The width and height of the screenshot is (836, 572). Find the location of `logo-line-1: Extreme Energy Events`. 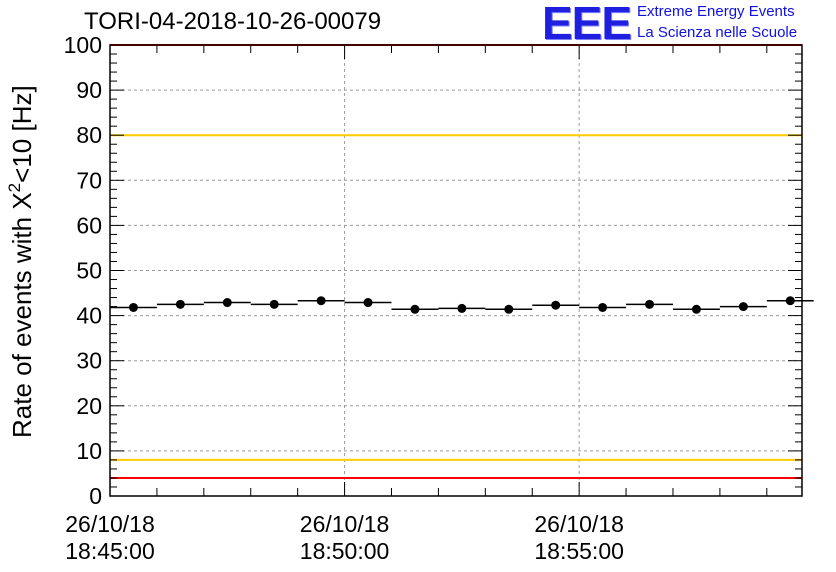

logo-line-1: Extreme Energy Events is located at coordinates (716, 11).